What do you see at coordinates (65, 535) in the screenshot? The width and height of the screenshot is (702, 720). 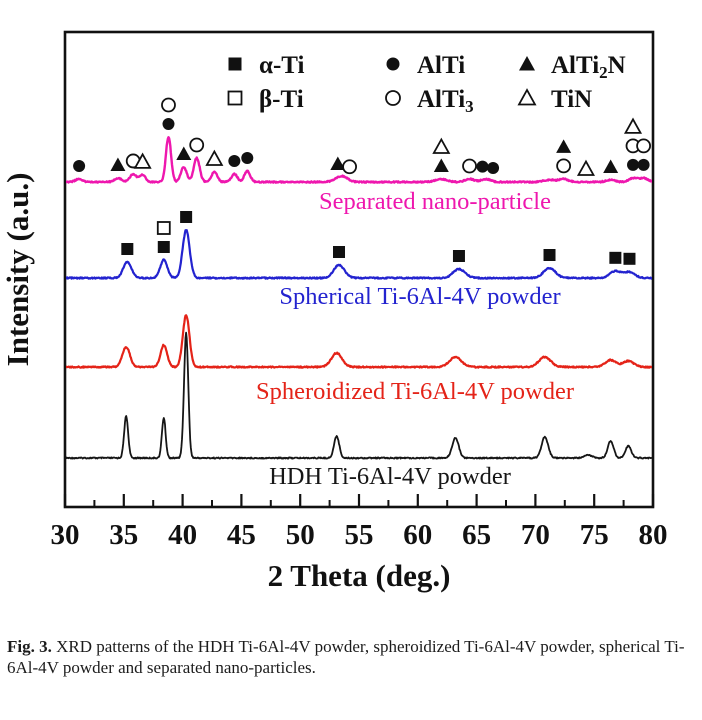 I see `x-tick-label: 30` at bounding box center [65, 535].